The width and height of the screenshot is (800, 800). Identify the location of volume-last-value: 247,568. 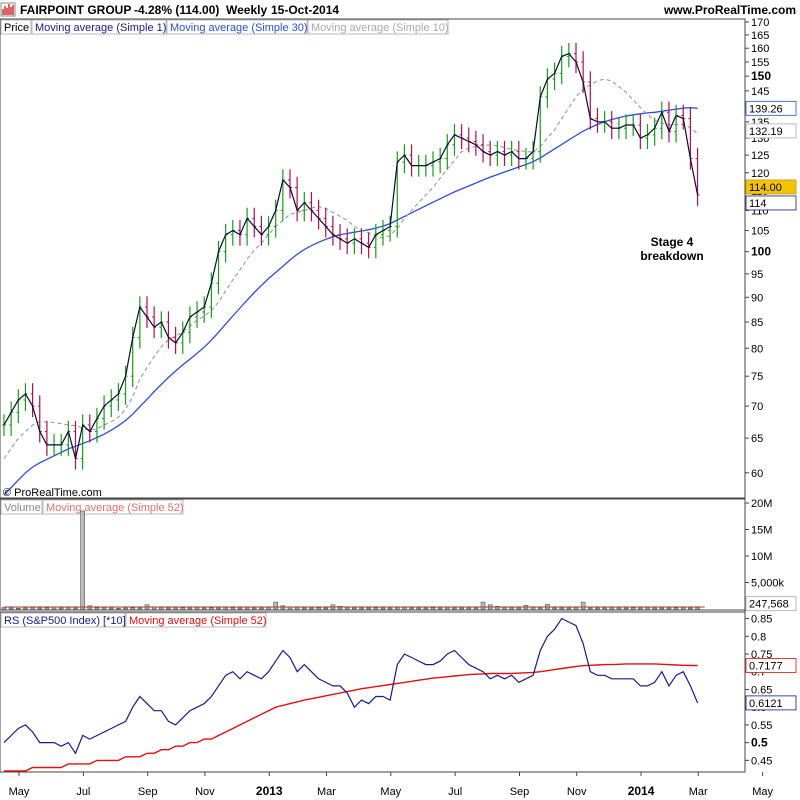
(769, 605).